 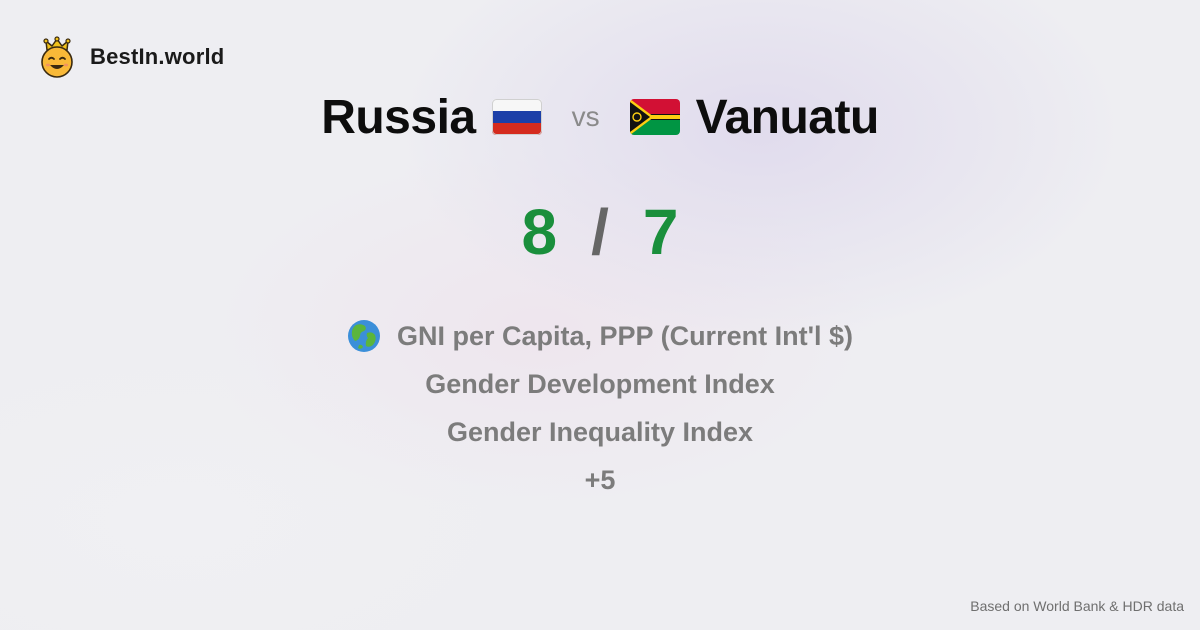 I want to click on comparison-title: Russia vs Vanuatu, so click(x=600, y=117).